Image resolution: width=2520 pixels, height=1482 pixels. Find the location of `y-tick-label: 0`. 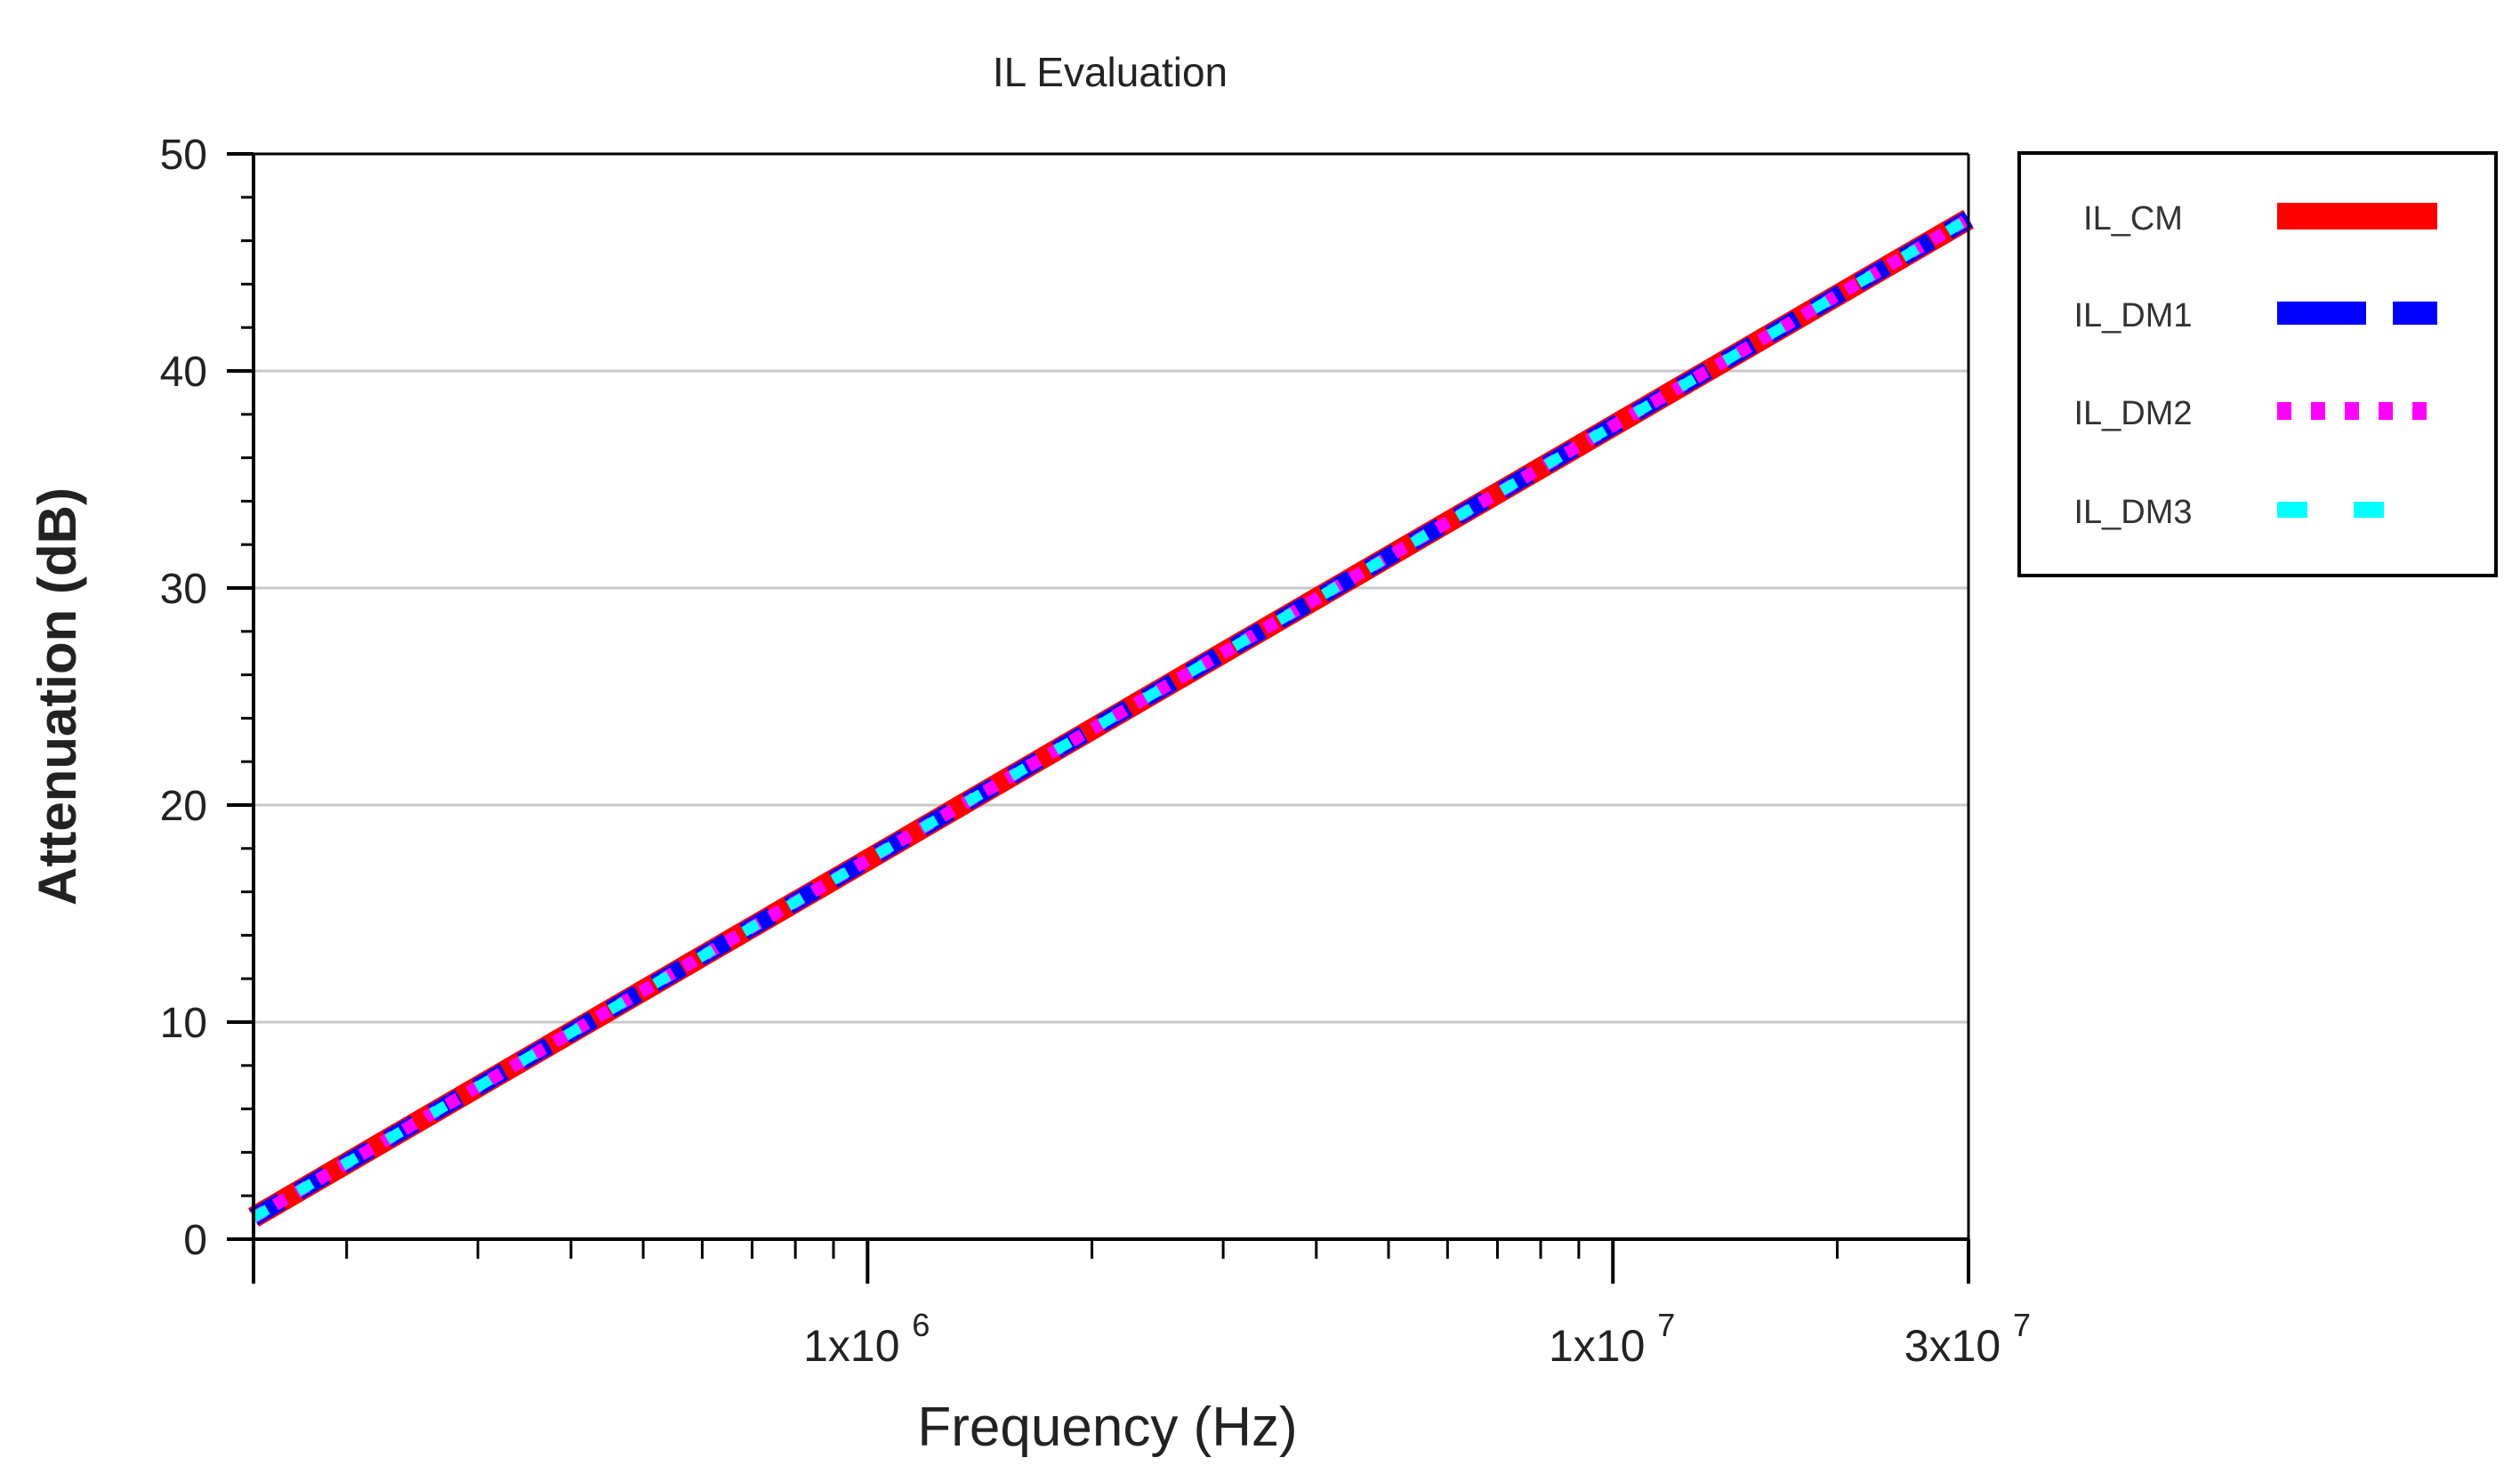

y-tick-label: 0 is located at coordinates (195, 1240).